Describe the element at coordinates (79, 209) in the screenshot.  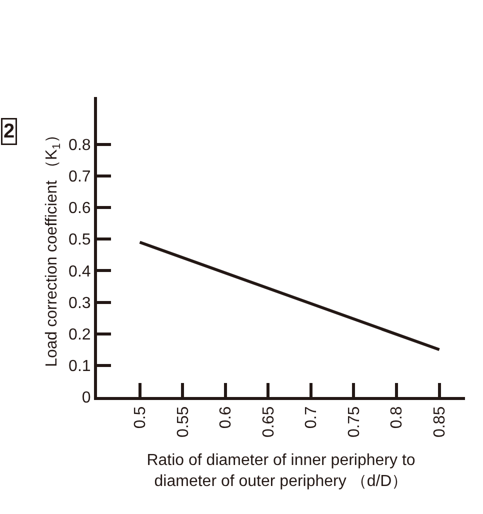
I see `y-tick-label: 0.6` at that location.